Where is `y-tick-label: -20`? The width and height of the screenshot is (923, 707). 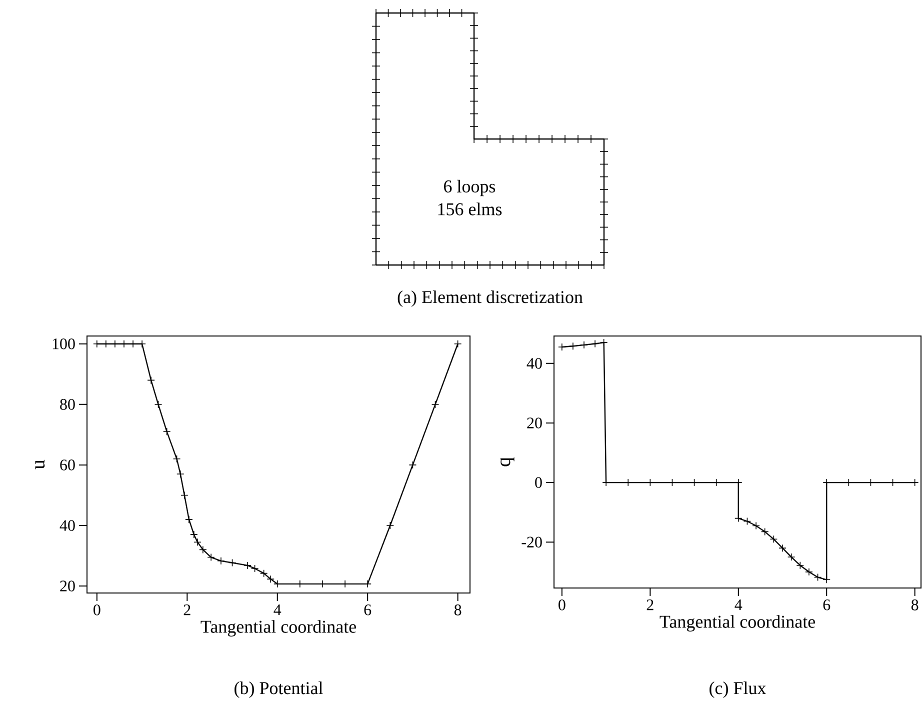
y-tick-label: -20 is located at coordinates (532, 542).